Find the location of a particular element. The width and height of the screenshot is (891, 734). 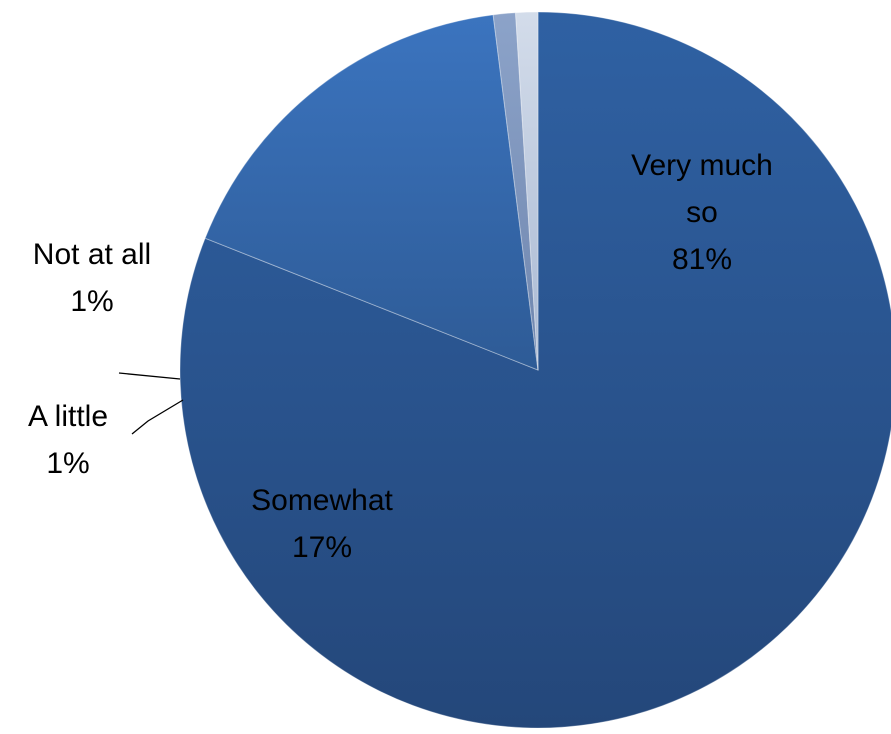

leader-line-not-at-all is located at coordinates (149, 376).